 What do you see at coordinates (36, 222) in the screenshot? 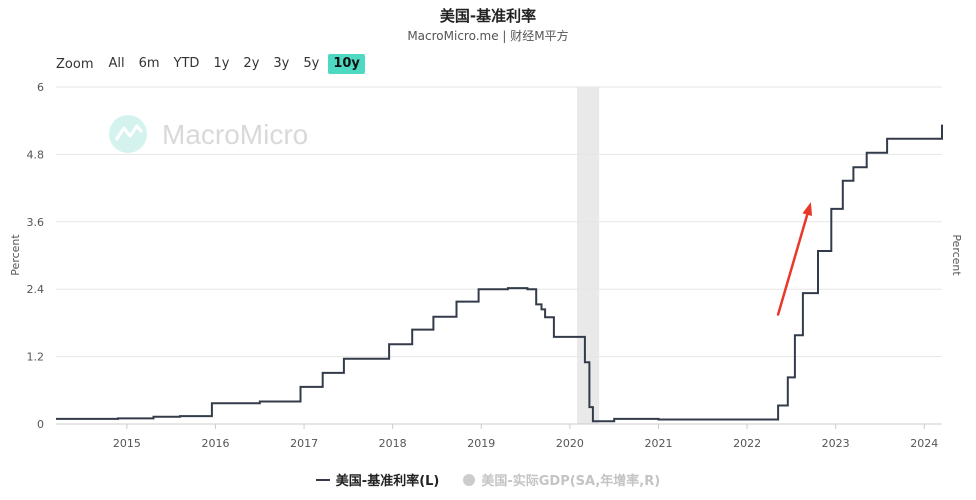
I see `y-tick-label: 3.6` at bounding box center [36, 222].